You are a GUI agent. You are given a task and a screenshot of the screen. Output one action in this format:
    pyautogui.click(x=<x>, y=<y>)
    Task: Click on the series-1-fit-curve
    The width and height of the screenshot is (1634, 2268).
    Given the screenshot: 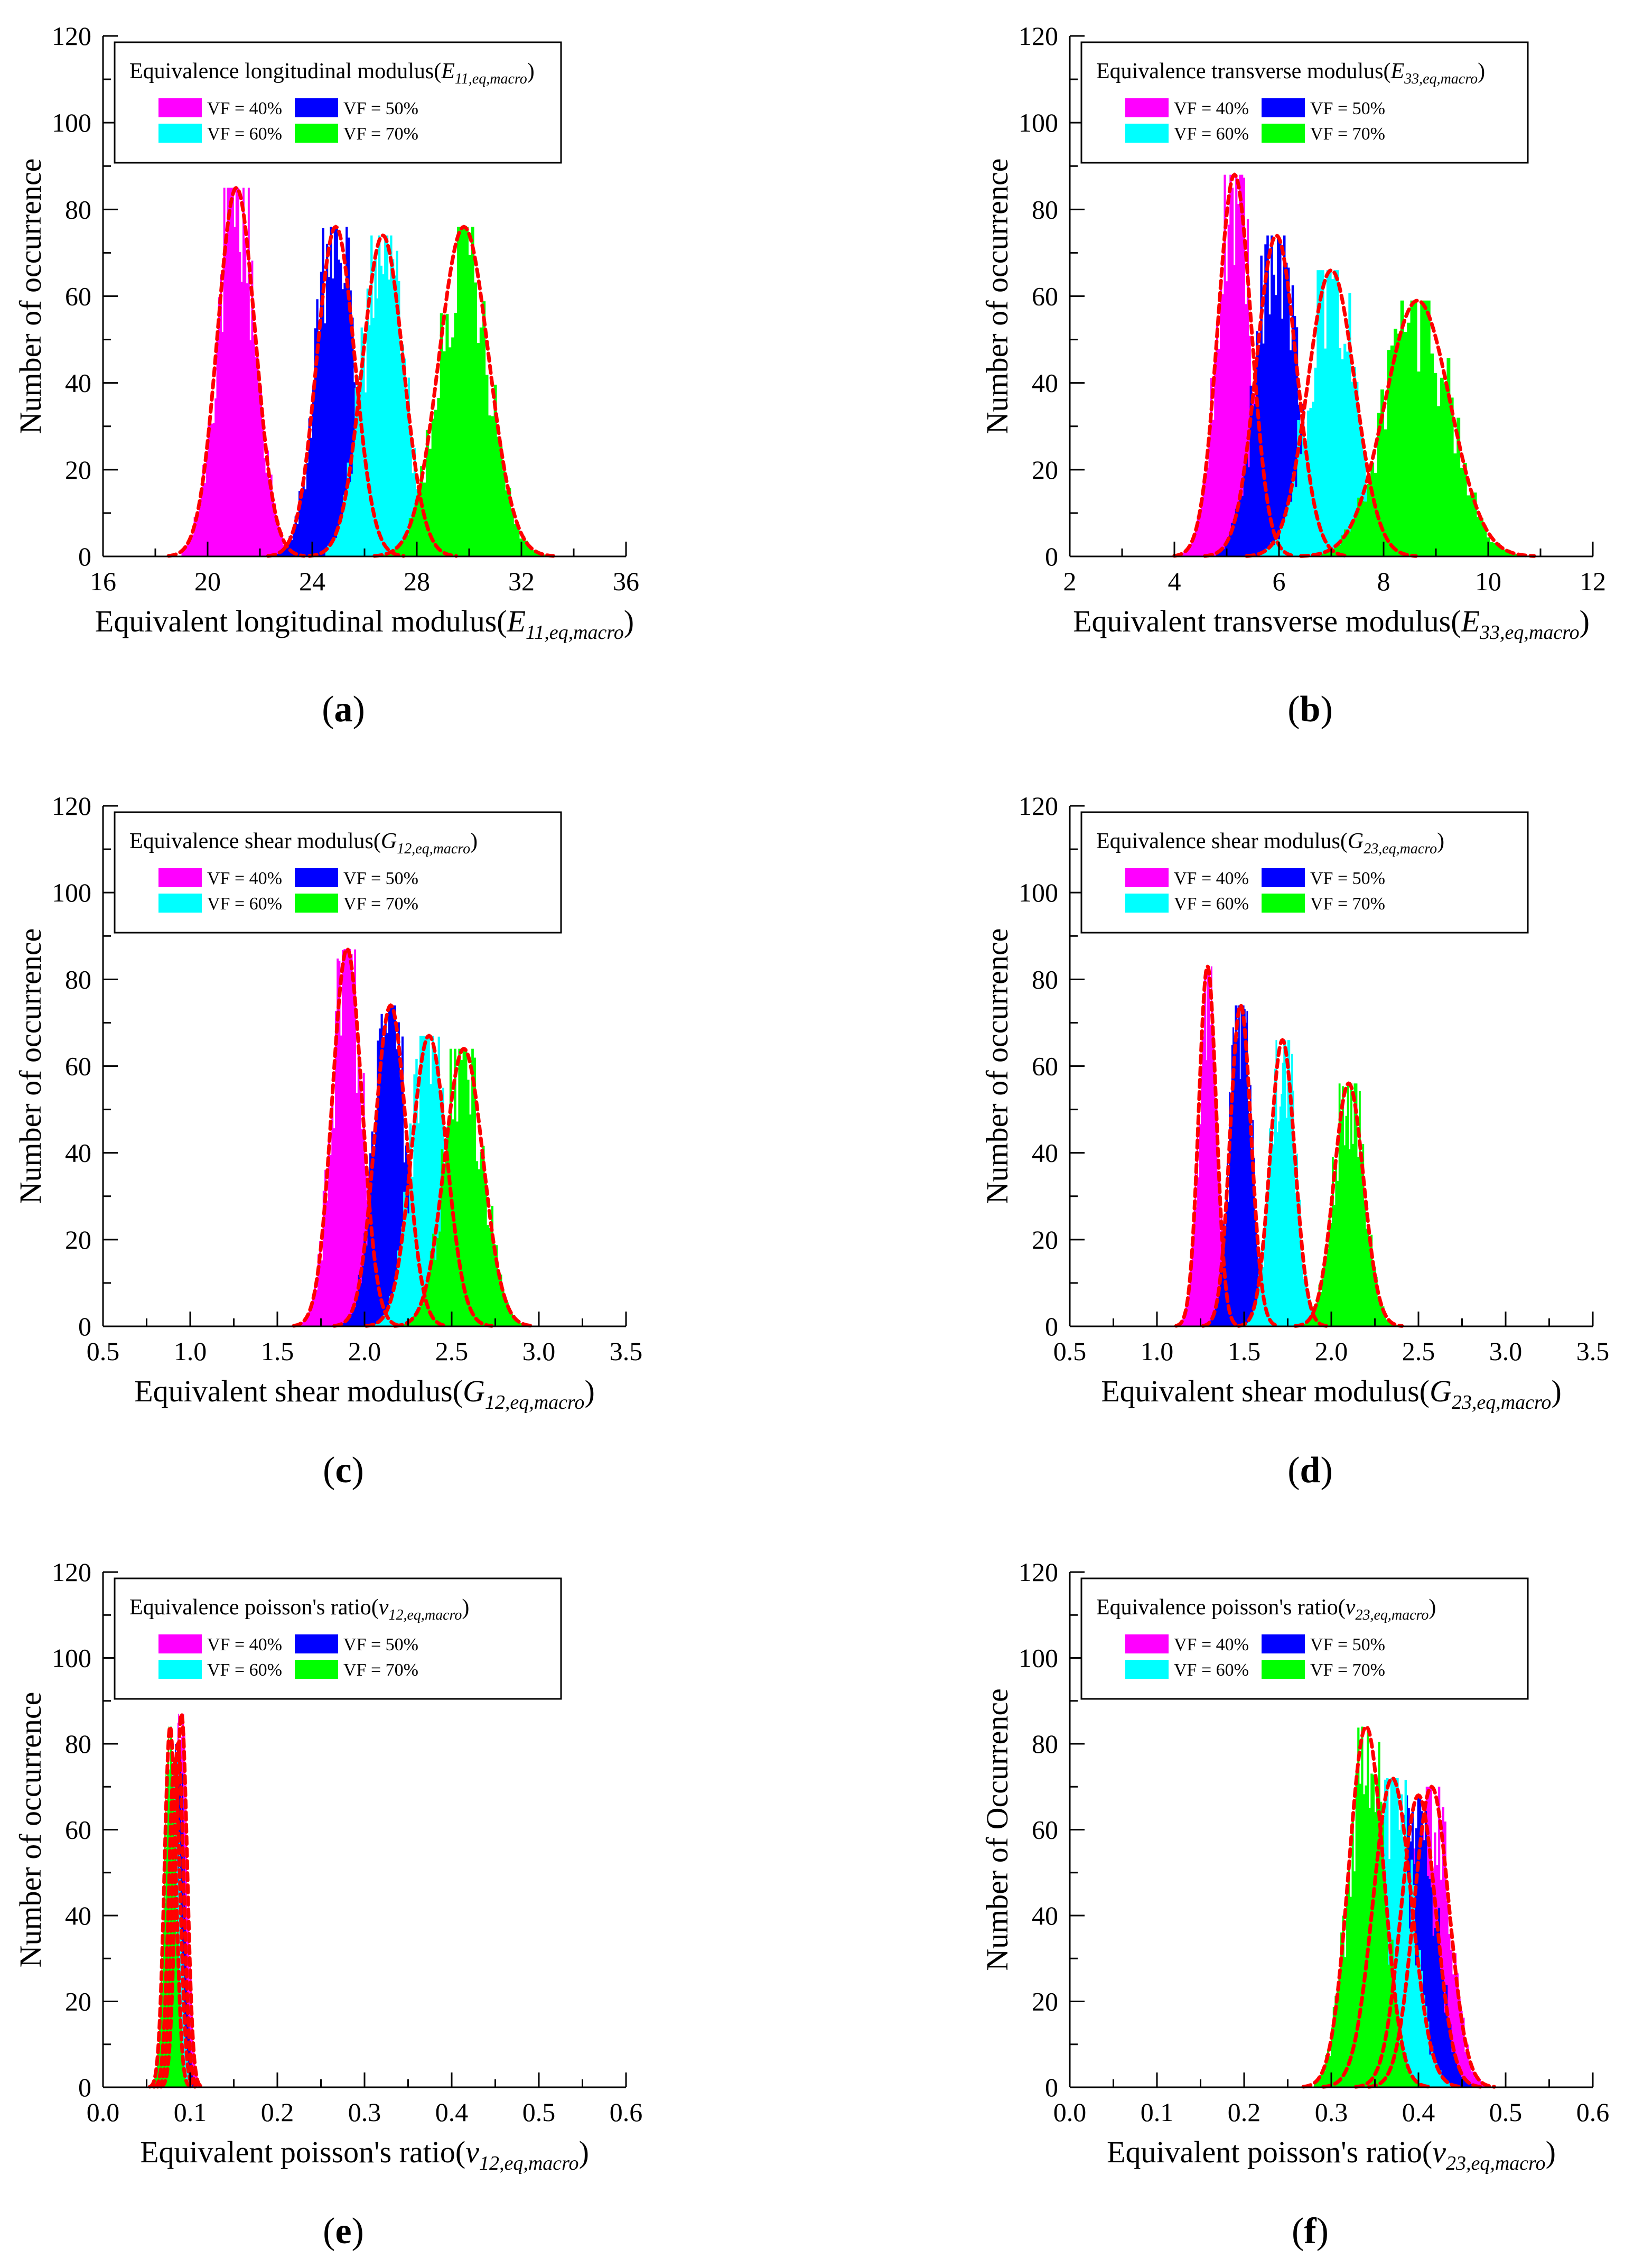 What is the action you would take?
    pyautogui.click(x=181, y=1899)
    